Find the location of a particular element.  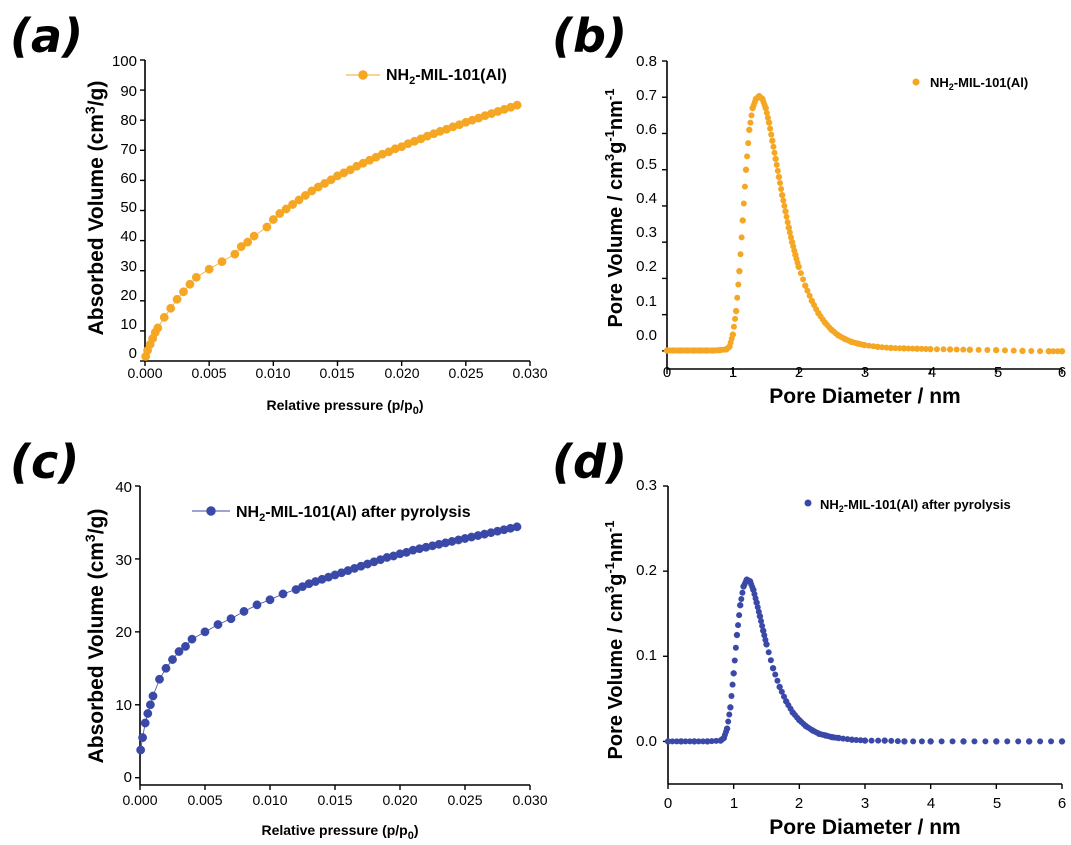

y-tick-label: 20 is located at coordinates (128, 295).